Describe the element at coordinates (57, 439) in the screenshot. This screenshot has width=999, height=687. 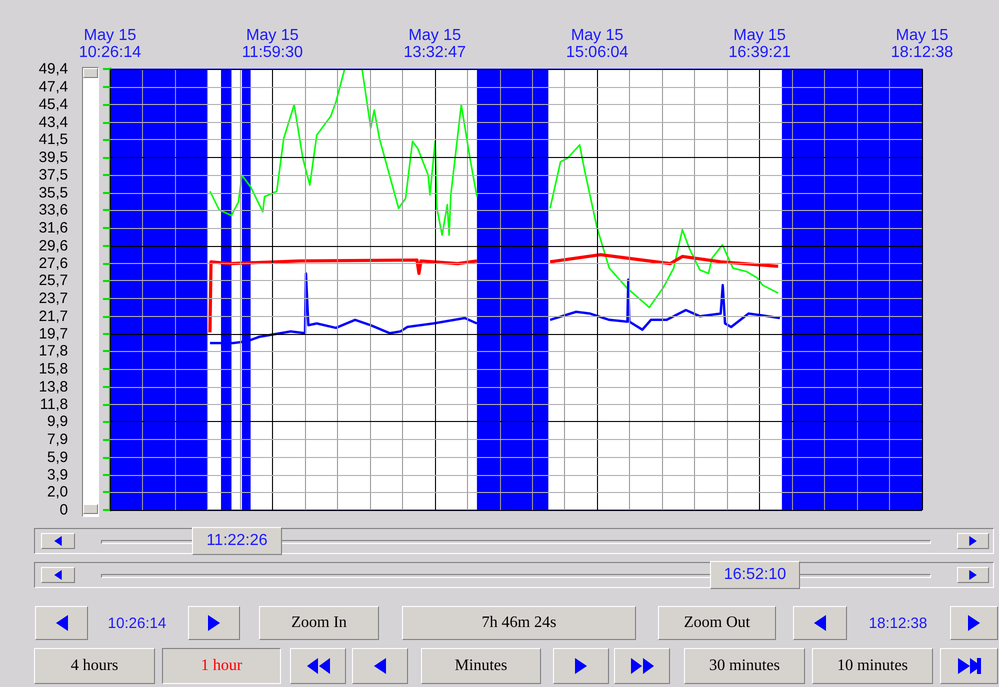
I see `y-tick-label: 7,9` at that location.